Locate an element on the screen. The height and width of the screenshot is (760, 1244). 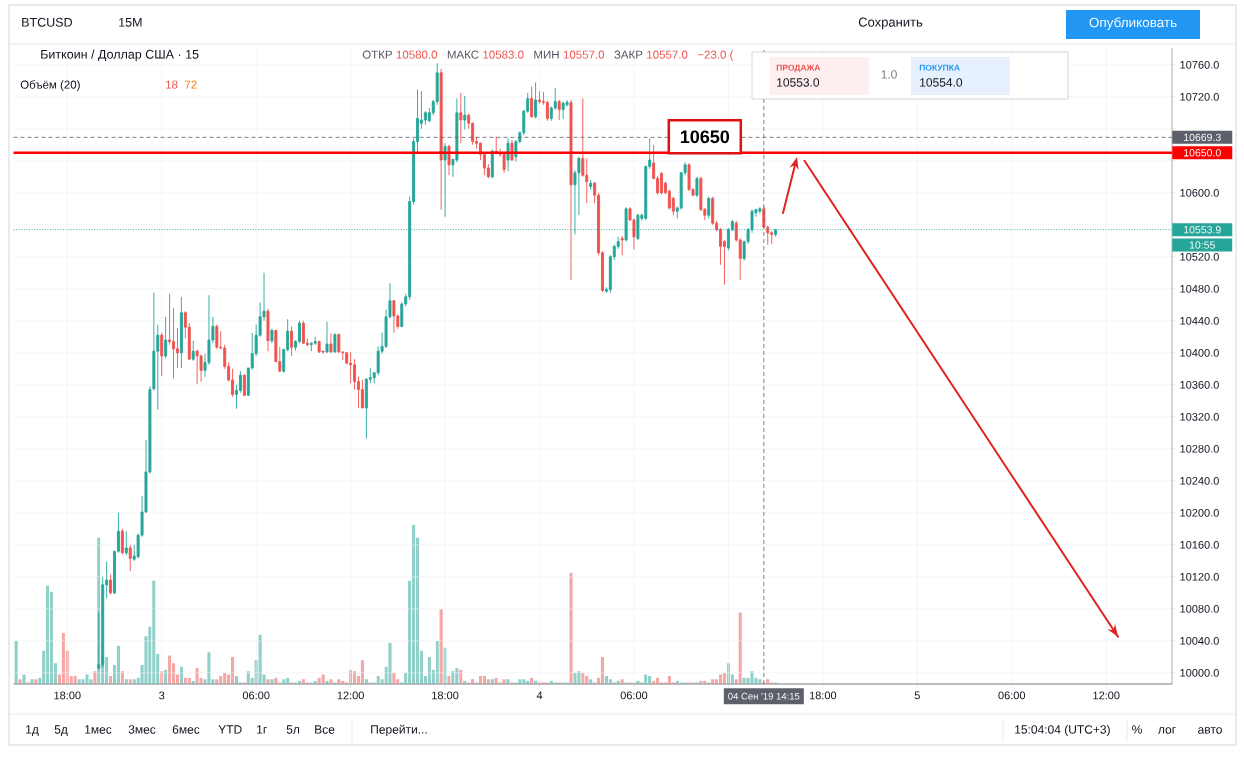
y-tick-label: 10440.0 is located at coordinates (1199, 320).